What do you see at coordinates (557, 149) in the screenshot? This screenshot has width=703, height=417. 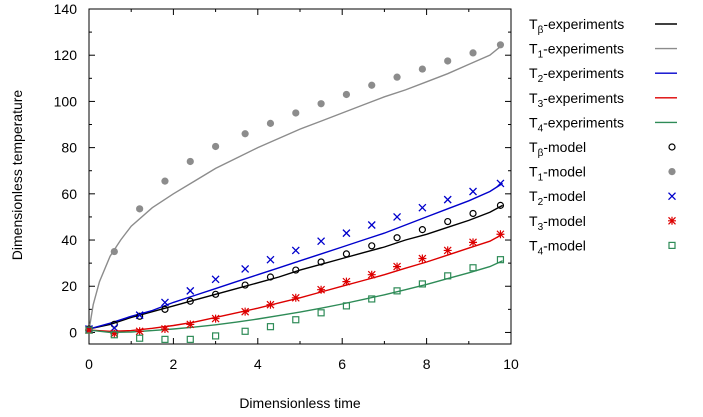 I see `legend-label-marker-0: Tβ-model` at bounding box center [557, 149].